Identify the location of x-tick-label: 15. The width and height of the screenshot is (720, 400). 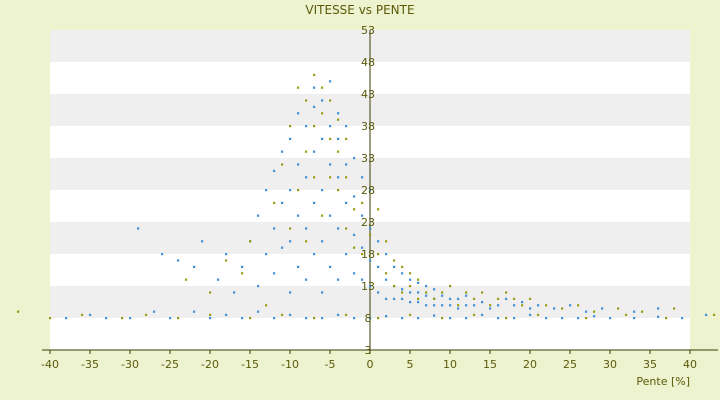
(490, 364).